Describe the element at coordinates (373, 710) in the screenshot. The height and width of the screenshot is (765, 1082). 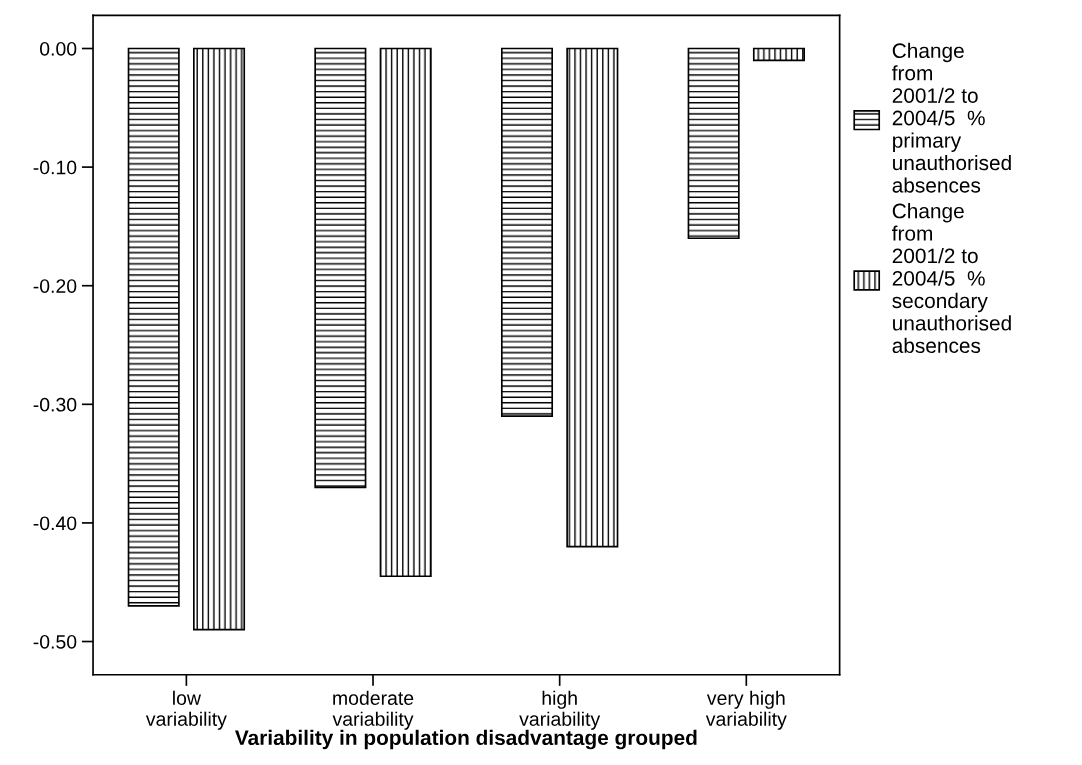
I see `x-tick-label: moderate variability` at that location.